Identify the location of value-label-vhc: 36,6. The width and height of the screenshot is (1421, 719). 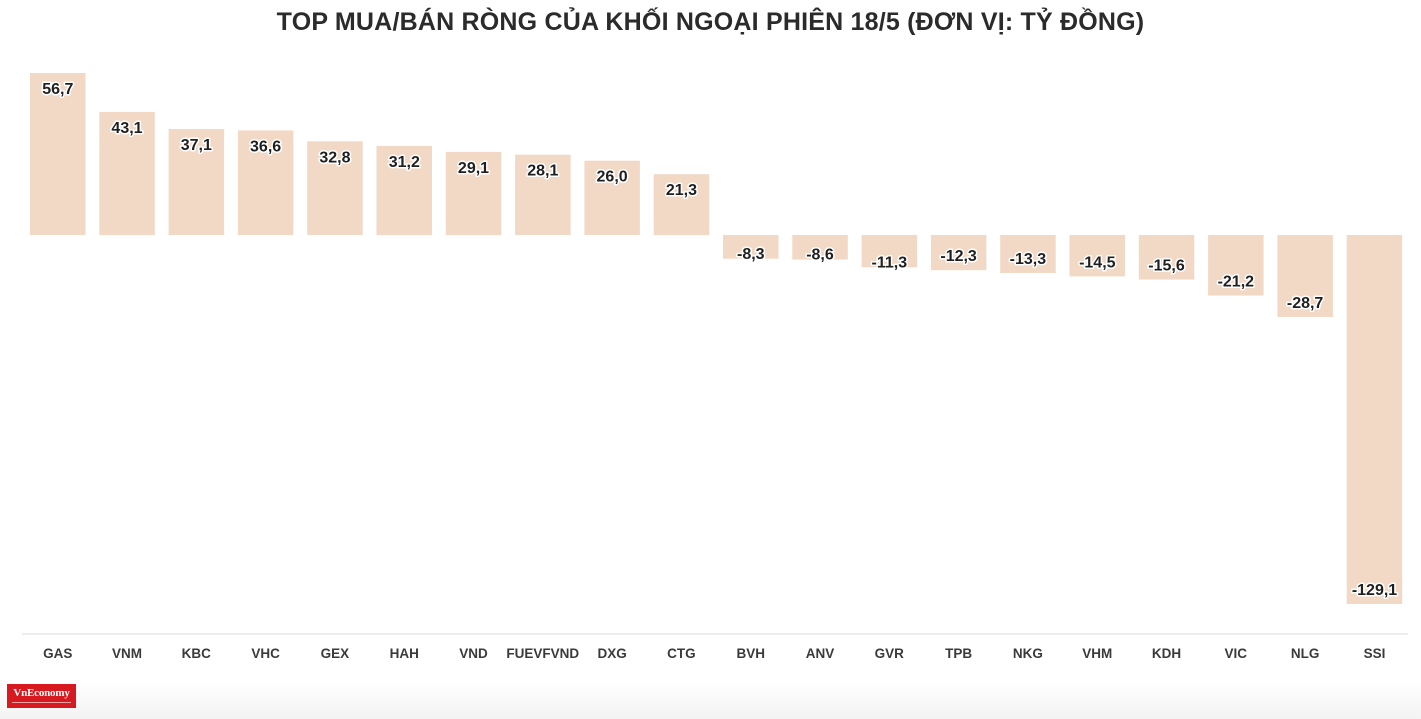
(265, 146).